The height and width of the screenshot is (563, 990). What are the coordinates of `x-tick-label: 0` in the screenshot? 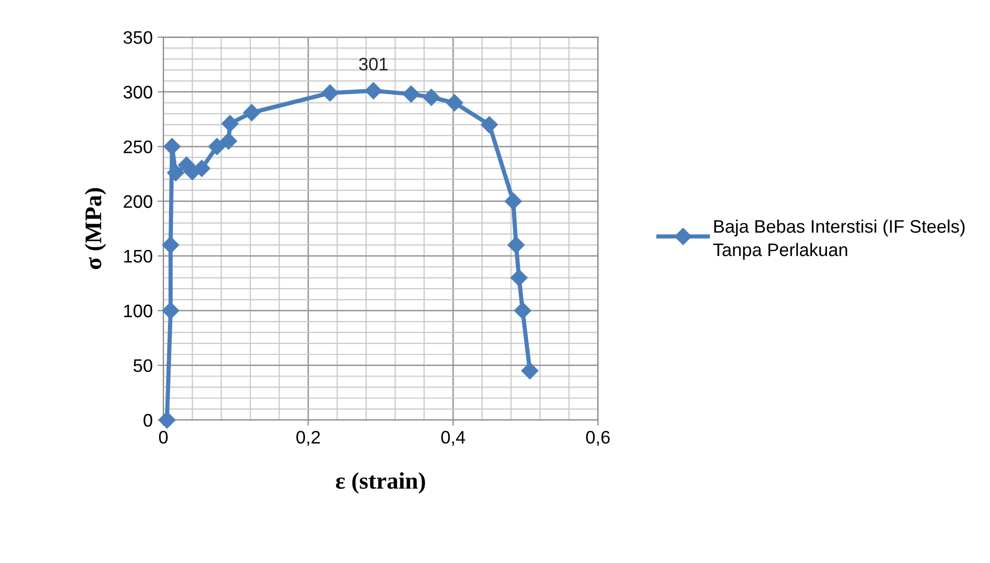 It's located at (163, 437).